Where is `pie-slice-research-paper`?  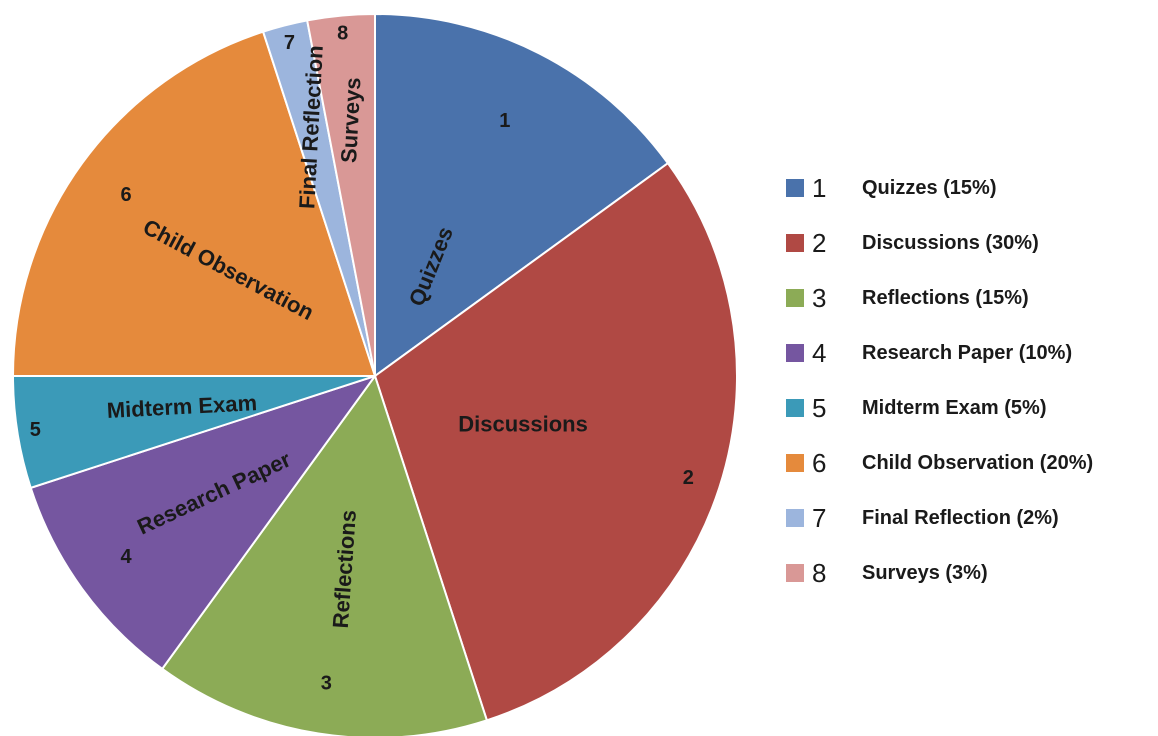 pie-slice-research-paper is located at coordinates (203, 522).